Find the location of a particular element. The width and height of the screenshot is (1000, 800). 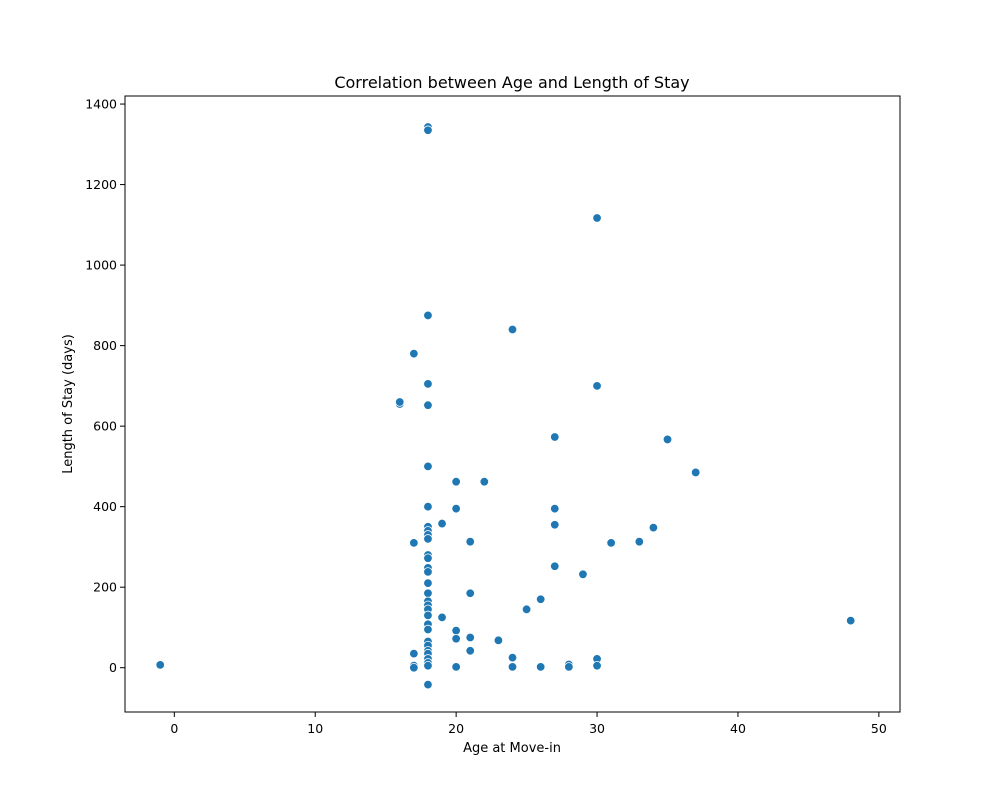

y-tick-label: 400 is located at coordinates (105, 506).